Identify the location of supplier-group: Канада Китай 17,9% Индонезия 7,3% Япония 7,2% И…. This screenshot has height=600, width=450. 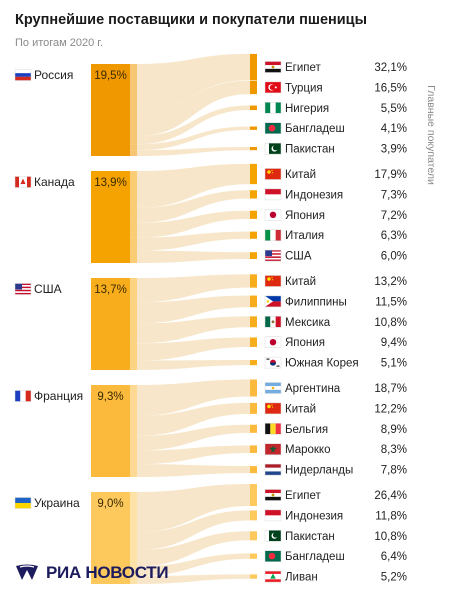
(210, 213).